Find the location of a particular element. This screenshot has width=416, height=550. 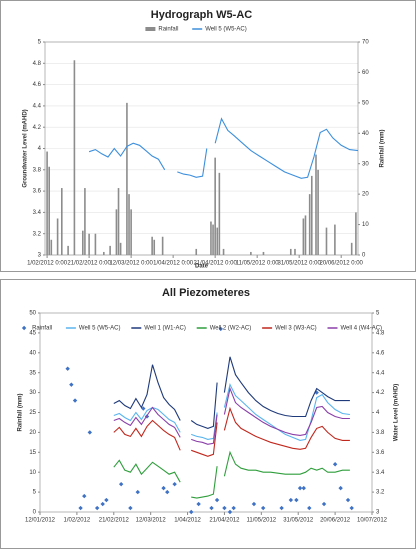

y2-tick-label: 50 is located at coordinates (365, 103).